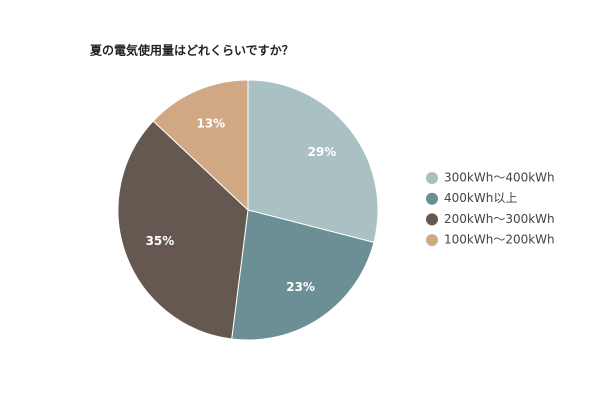 Image resolution: width=600 pixels, height=404 pixels. I want to click on legend-label: 300kWh〜400kWh, so click(499, 178).